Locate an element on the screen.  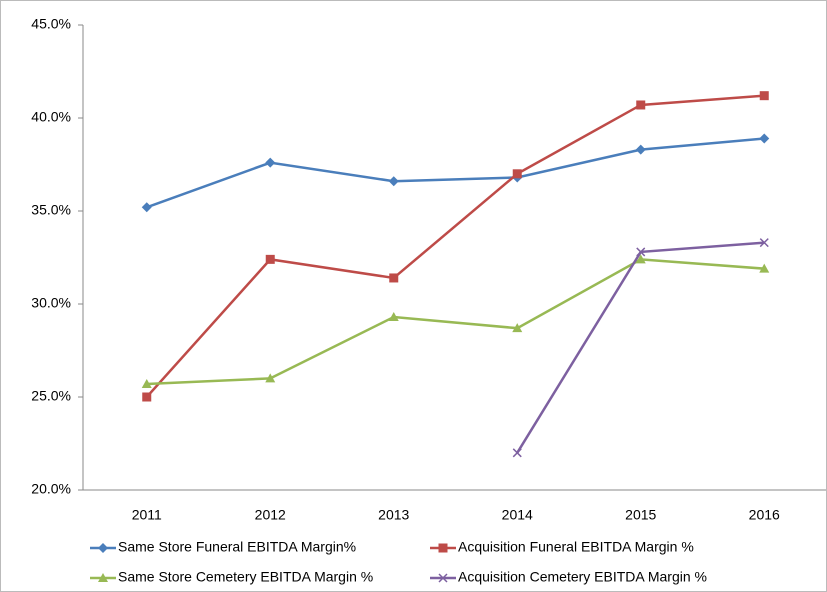
y-tick-label: 20.0% is located at coordinates (51, 489).